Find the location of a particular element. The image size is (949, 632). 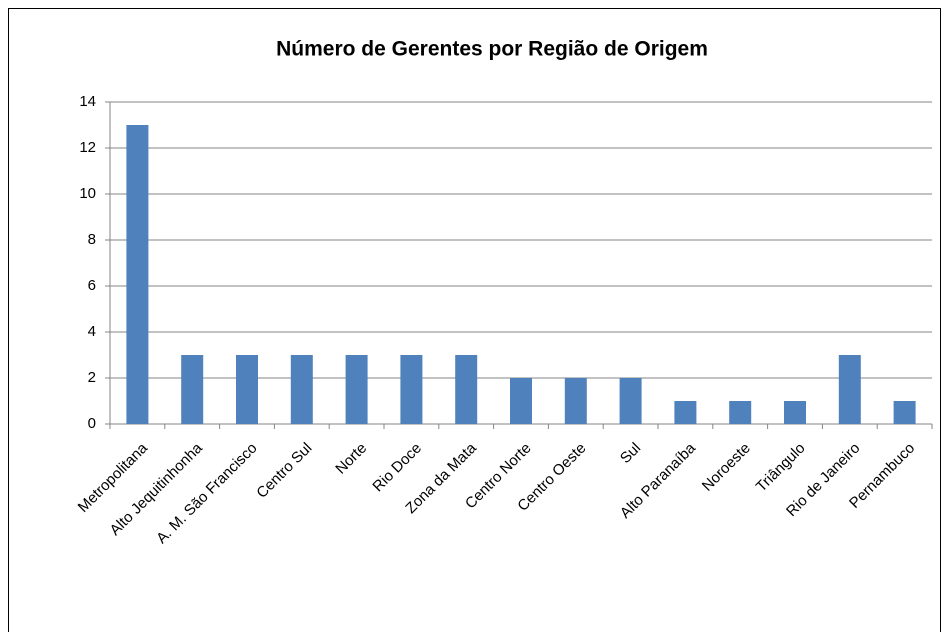

y-tick-label: 8 is located at coordinates (92, 239).